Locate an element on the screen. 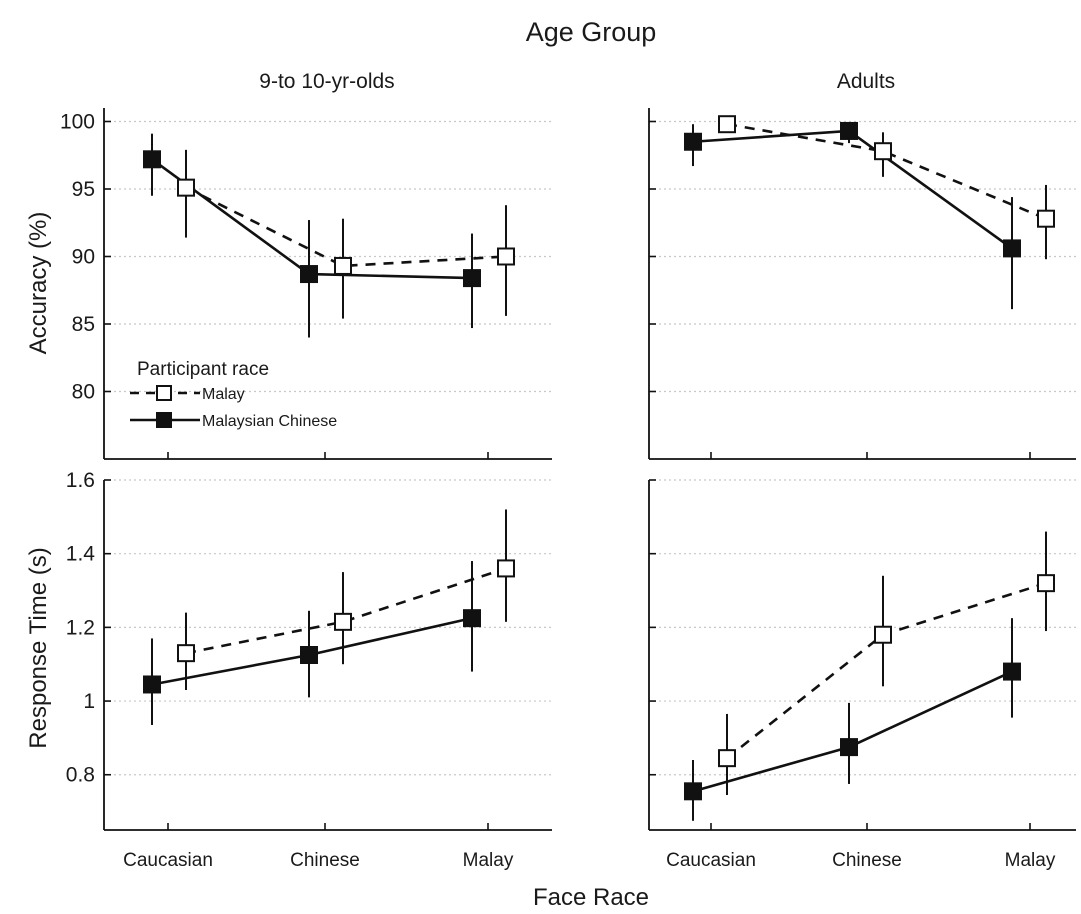  y-axis-label-response-time: Response Time (s) is located at coordinates (38, 647).